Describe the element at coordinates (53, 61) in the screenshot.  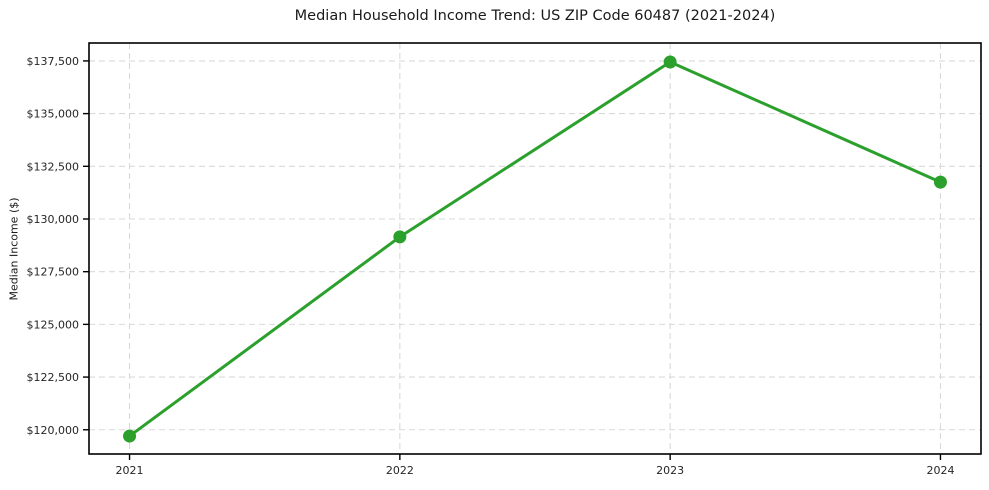
I see `y-tick-label: $137,500` at that location.